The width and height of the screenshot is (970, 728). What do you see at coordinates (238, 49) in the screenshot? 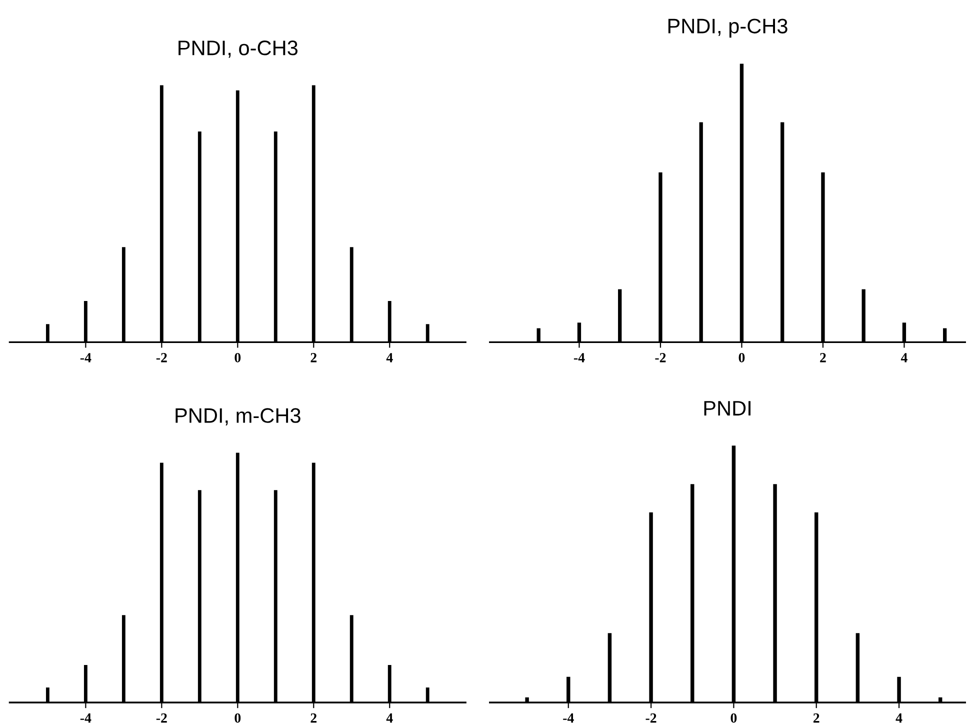
I see `chart-title: PNDI, o-CH3` at bounding box center [238, 49].